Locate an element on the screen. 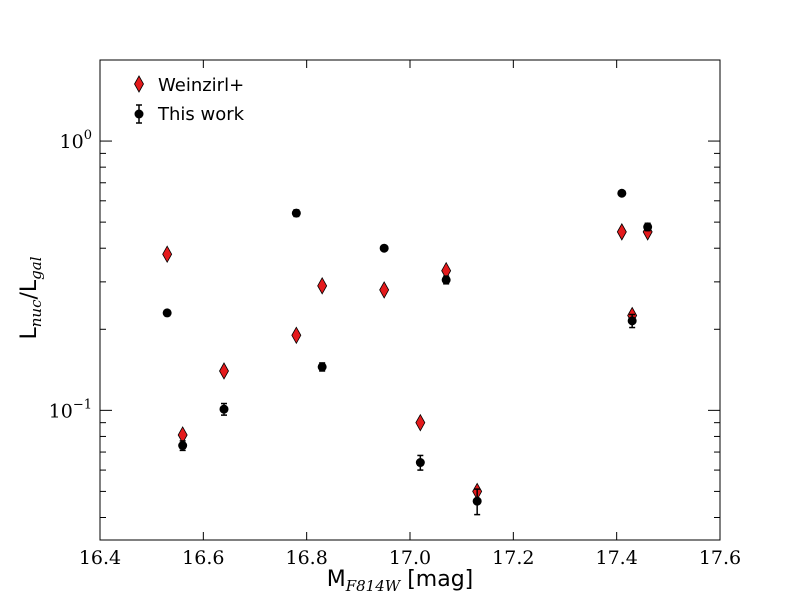 The height and width of the screenshot is (600, 800). legend-label-weinzirl: Weinzirl+ is located at coordinates (201, 85).